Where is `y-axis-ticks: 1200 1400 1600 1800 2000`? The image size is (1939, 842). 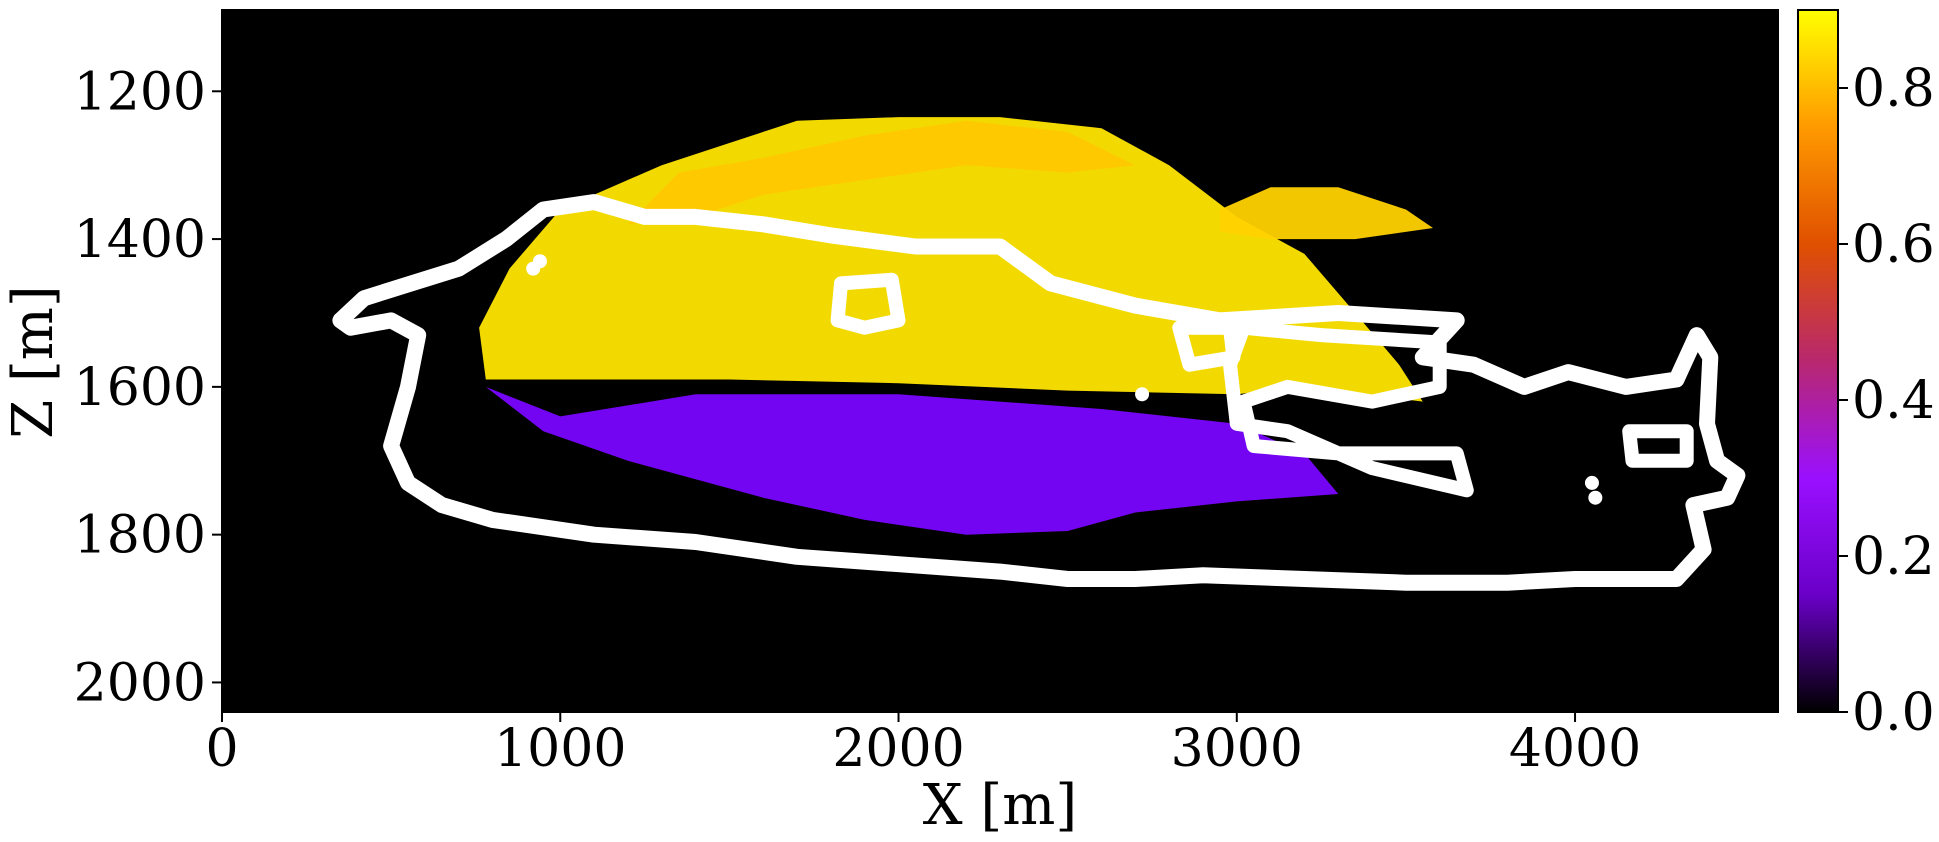
y-axis-ticks: 1200 1400 1600 1800 2000 is located at coordinates (148, 387).